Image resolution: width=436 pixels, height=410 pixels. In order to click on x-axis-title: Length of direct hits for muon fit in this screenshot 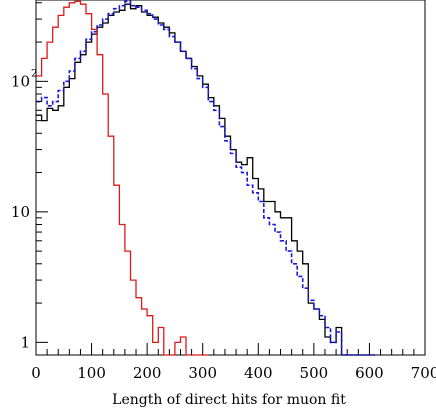, I will do `click(229, 400)`.